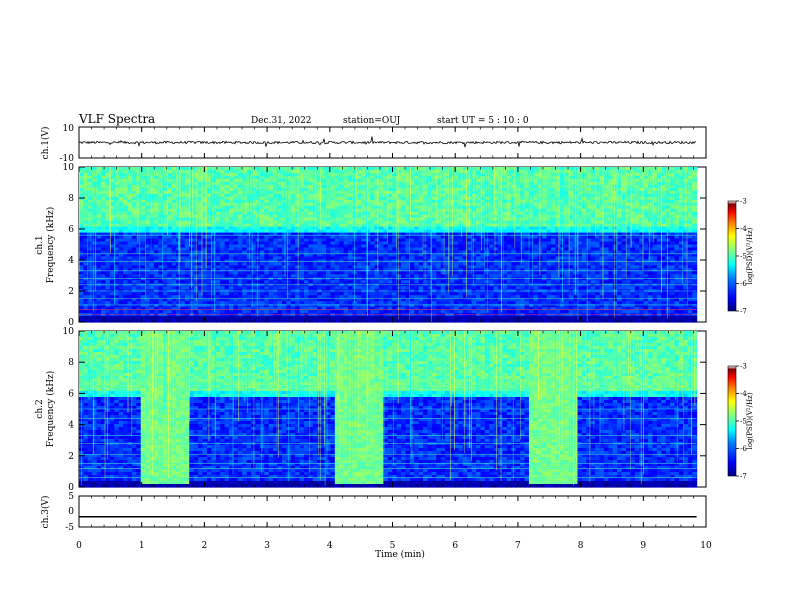 This screenshot has width=792, height=612. I want to click on start-time-label: start UT = 5 : 10 : 0, so click(483, 121).